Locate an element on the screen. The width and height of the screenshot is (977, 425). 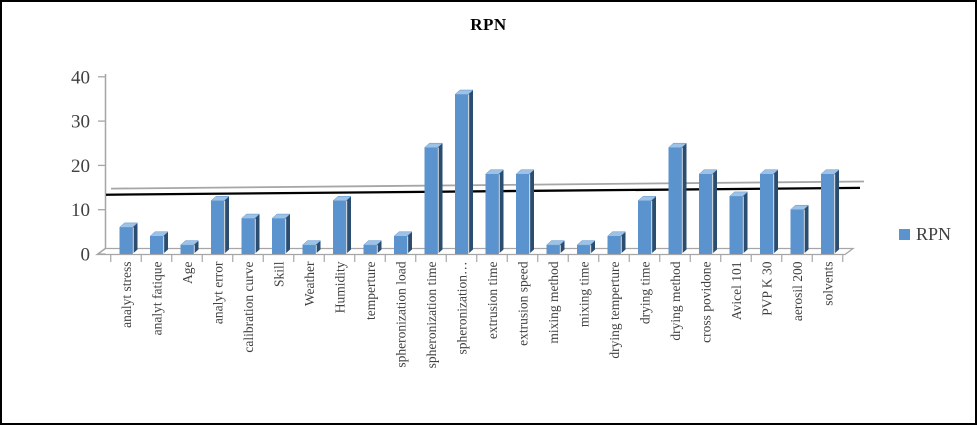
category-label: analyt fatique is located at coordinates (156, 298).